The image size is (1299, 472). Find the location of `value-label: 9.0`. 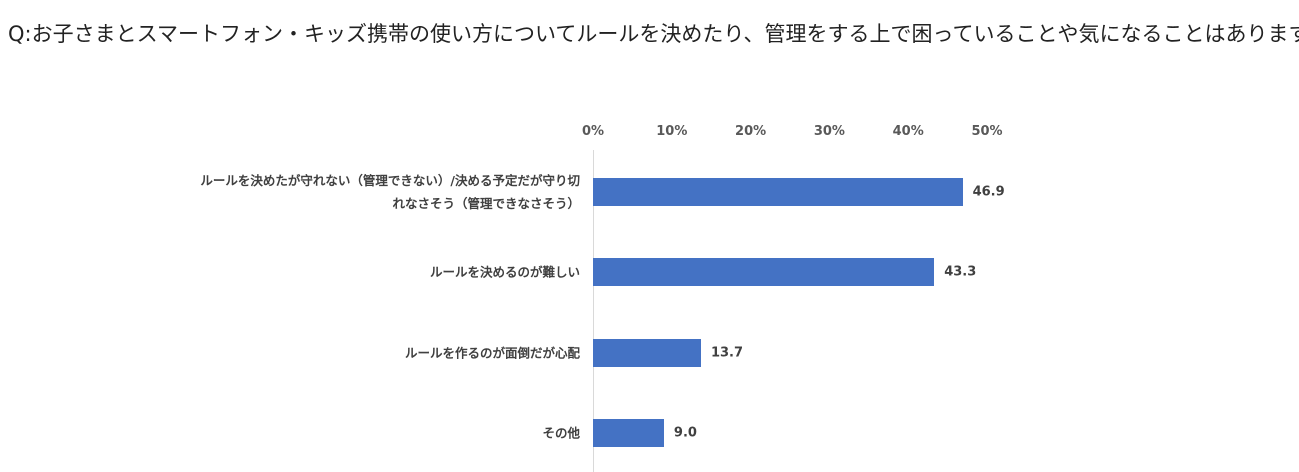

value-label: 9.0 is located at coordinates (685, 433).